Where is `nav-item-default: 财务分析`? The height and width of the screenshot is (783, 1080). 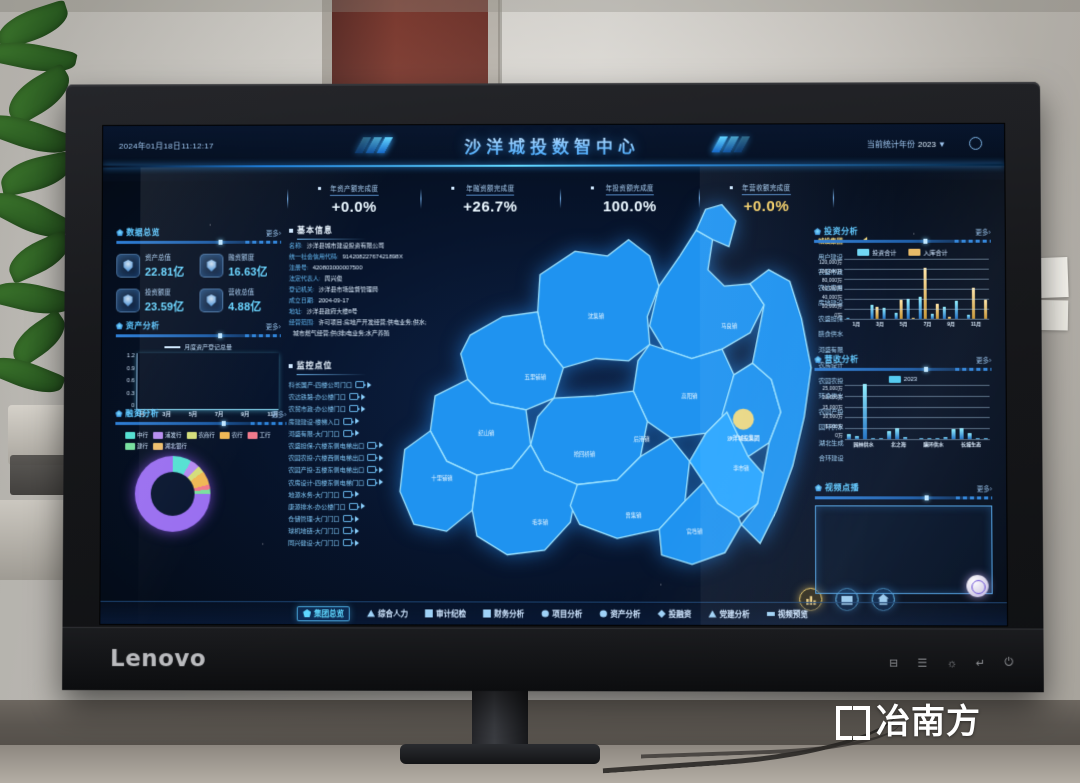
nav-item-default: 财务分析 is located at coordinates (503, 613).